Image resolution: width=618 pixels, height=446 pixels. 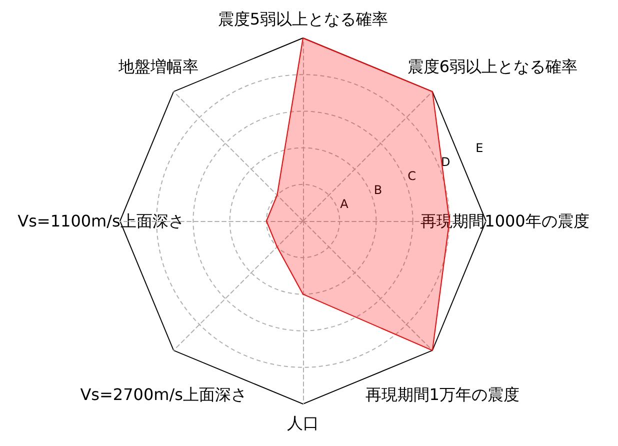 What do you see at coordinates (480, 147) in the screenshot?
I see `y-tick-label: E` at bounding box center [480, 147].